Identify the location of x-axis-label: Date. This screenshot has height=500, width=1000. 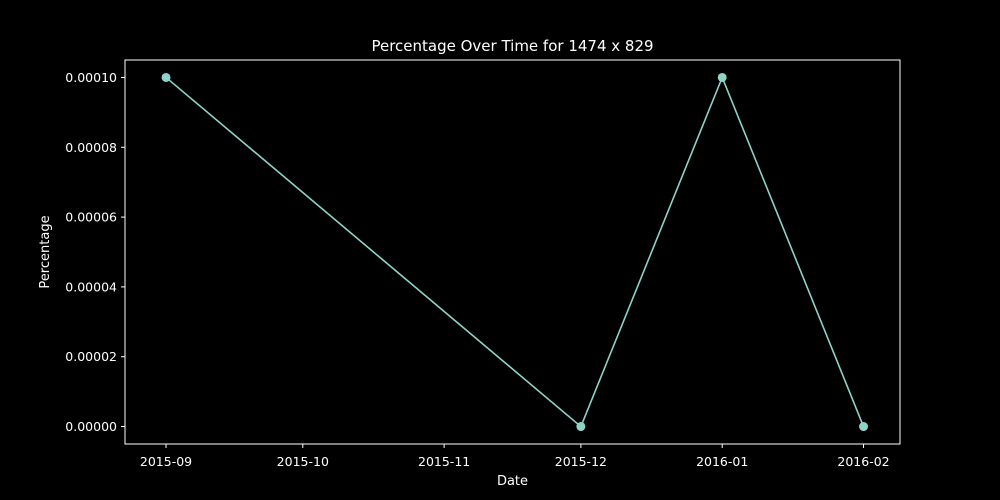
(512, 481).